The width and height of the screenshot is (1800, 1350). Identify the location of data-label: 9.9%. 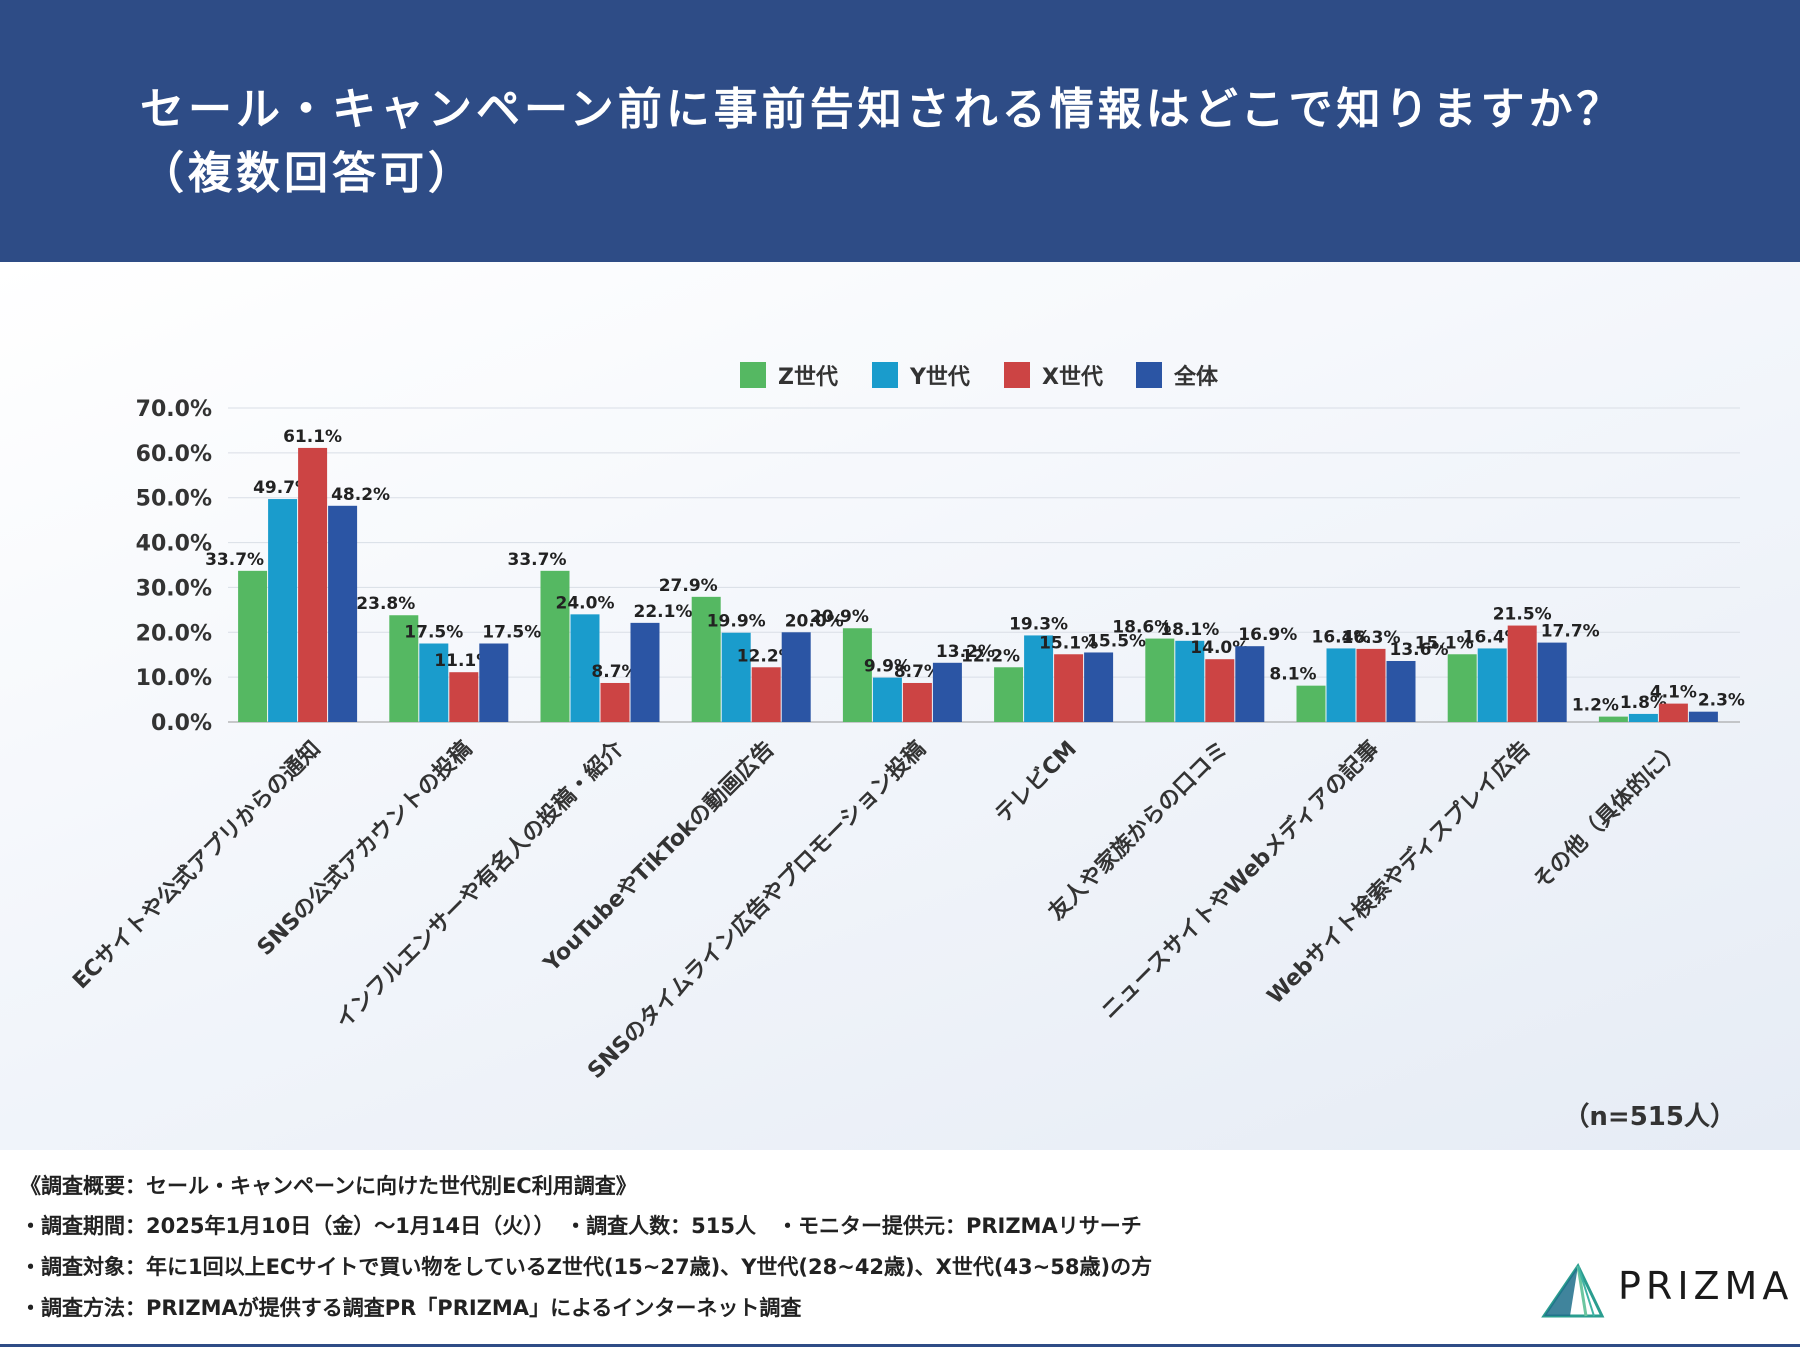
(887, 667).